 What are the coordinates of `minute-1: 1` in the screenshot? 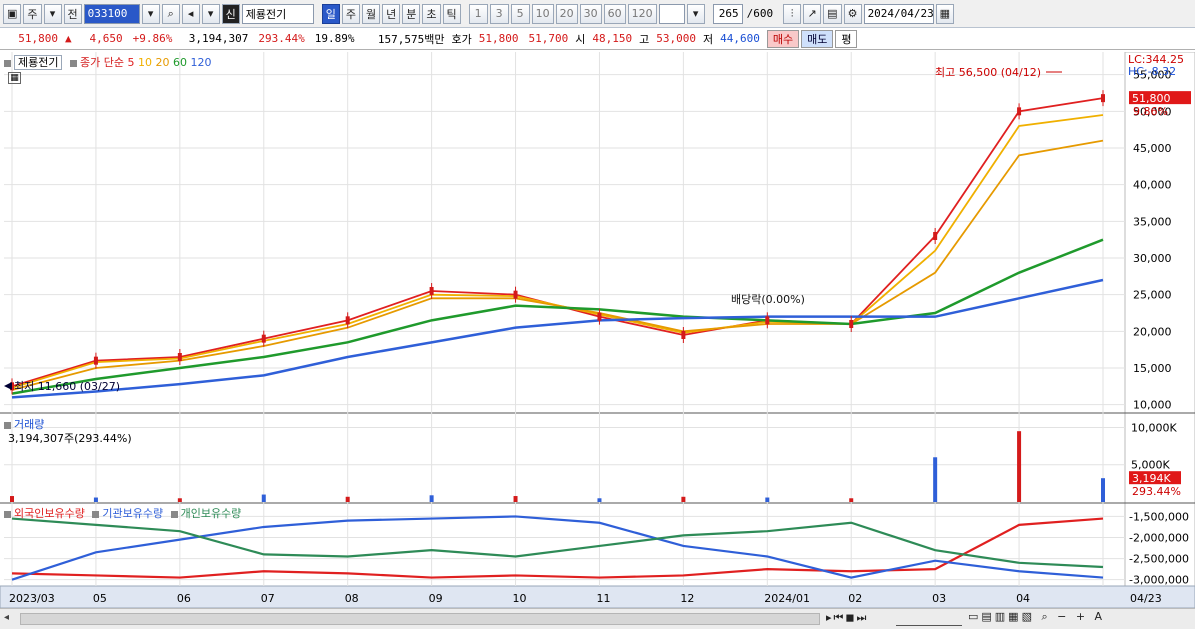 It's located at (478, 13).